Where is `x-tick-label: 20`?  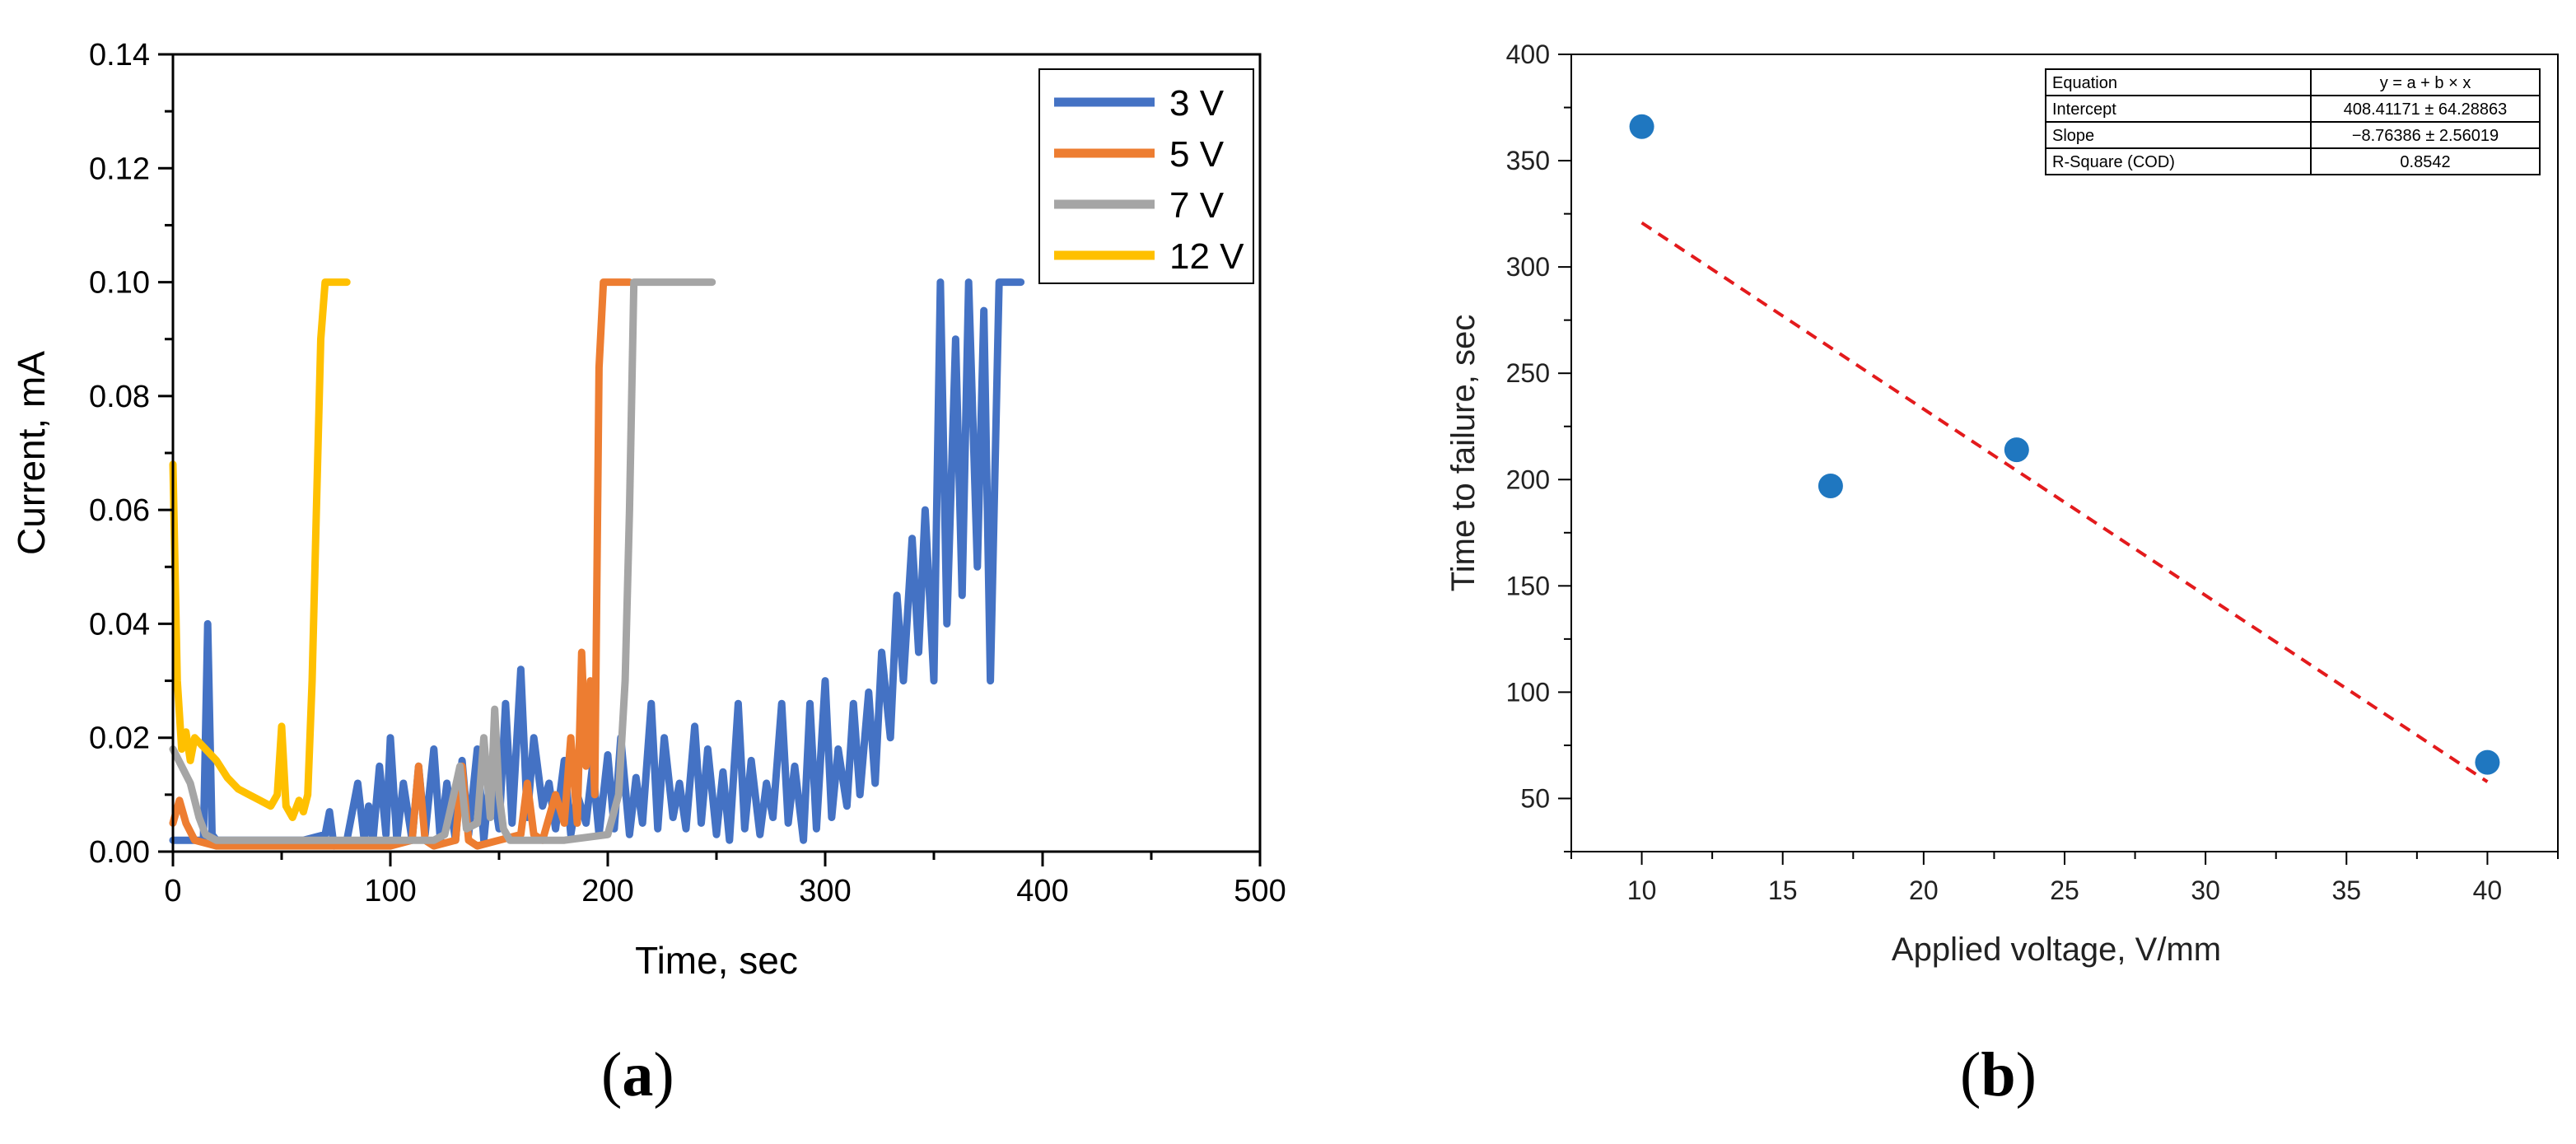 x-tick-label: 20 is located at coordinates (1924, 890).